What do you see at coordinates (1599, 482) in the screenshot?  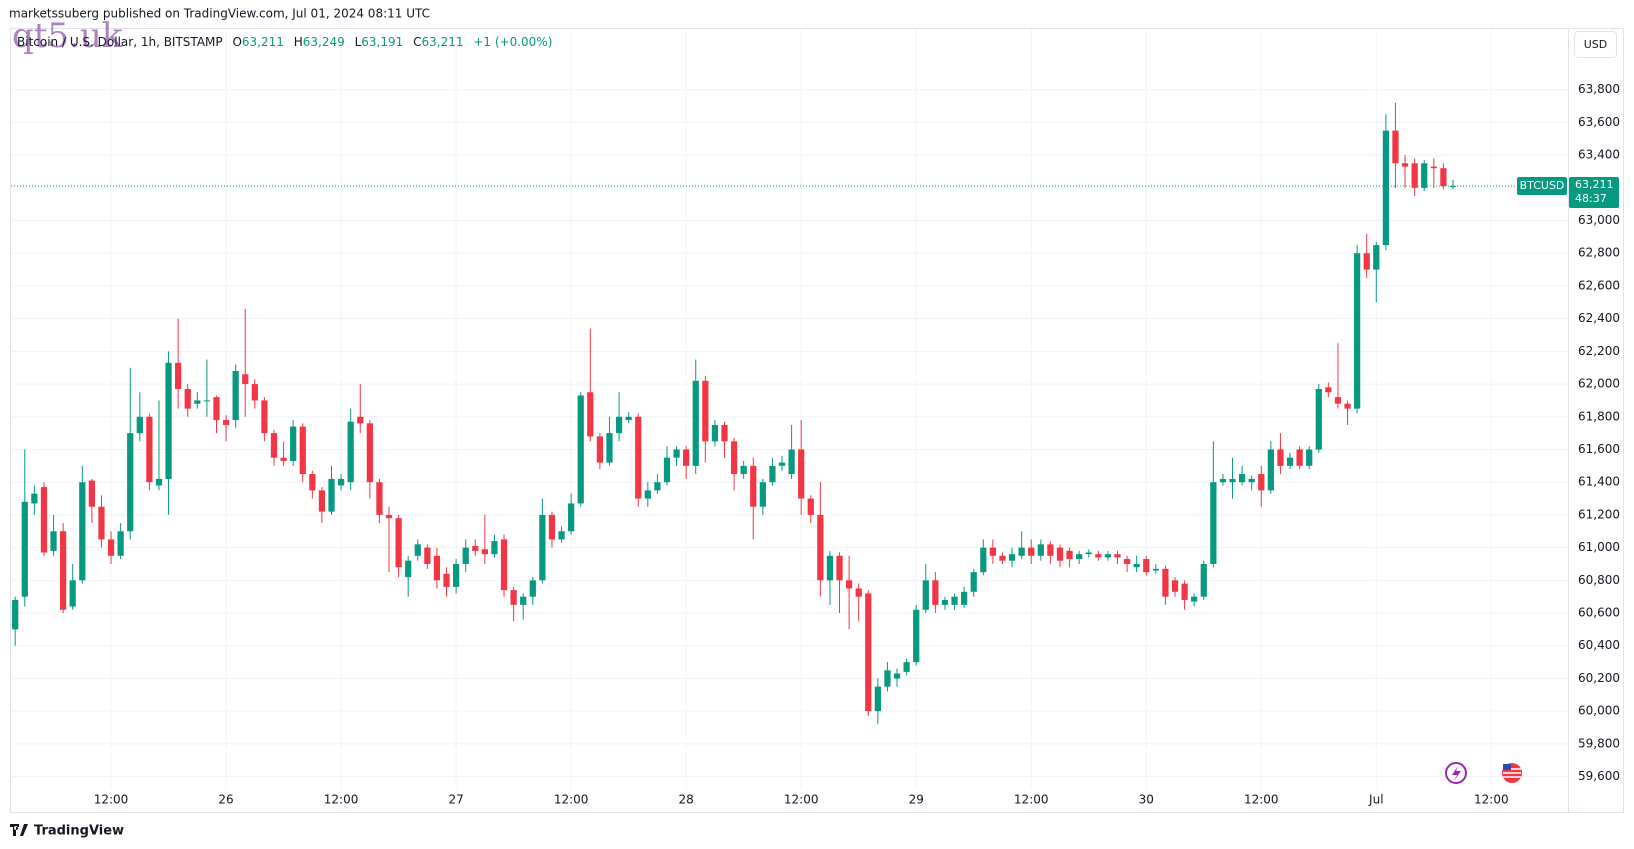 I see `y-tick-label: 61,400` at bounding box center [1599, 482].